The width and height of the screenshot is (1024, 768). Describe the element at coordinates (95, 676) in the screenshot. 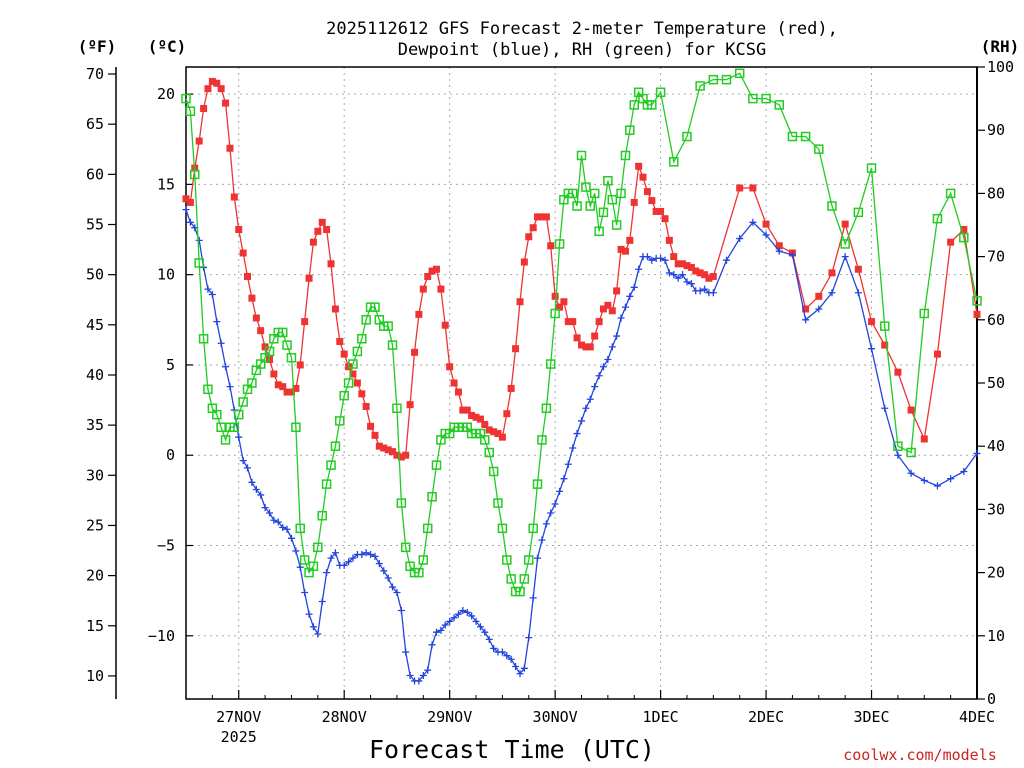

I see `fahrenheit-tick-label: 10` at that location.